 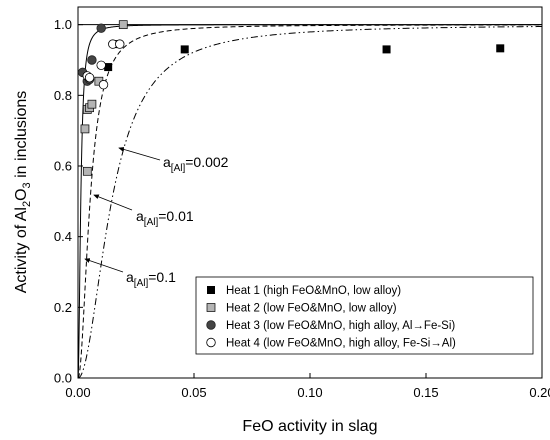 I want to click on y-tick-label: 0.4, so click(x=63, y=236).